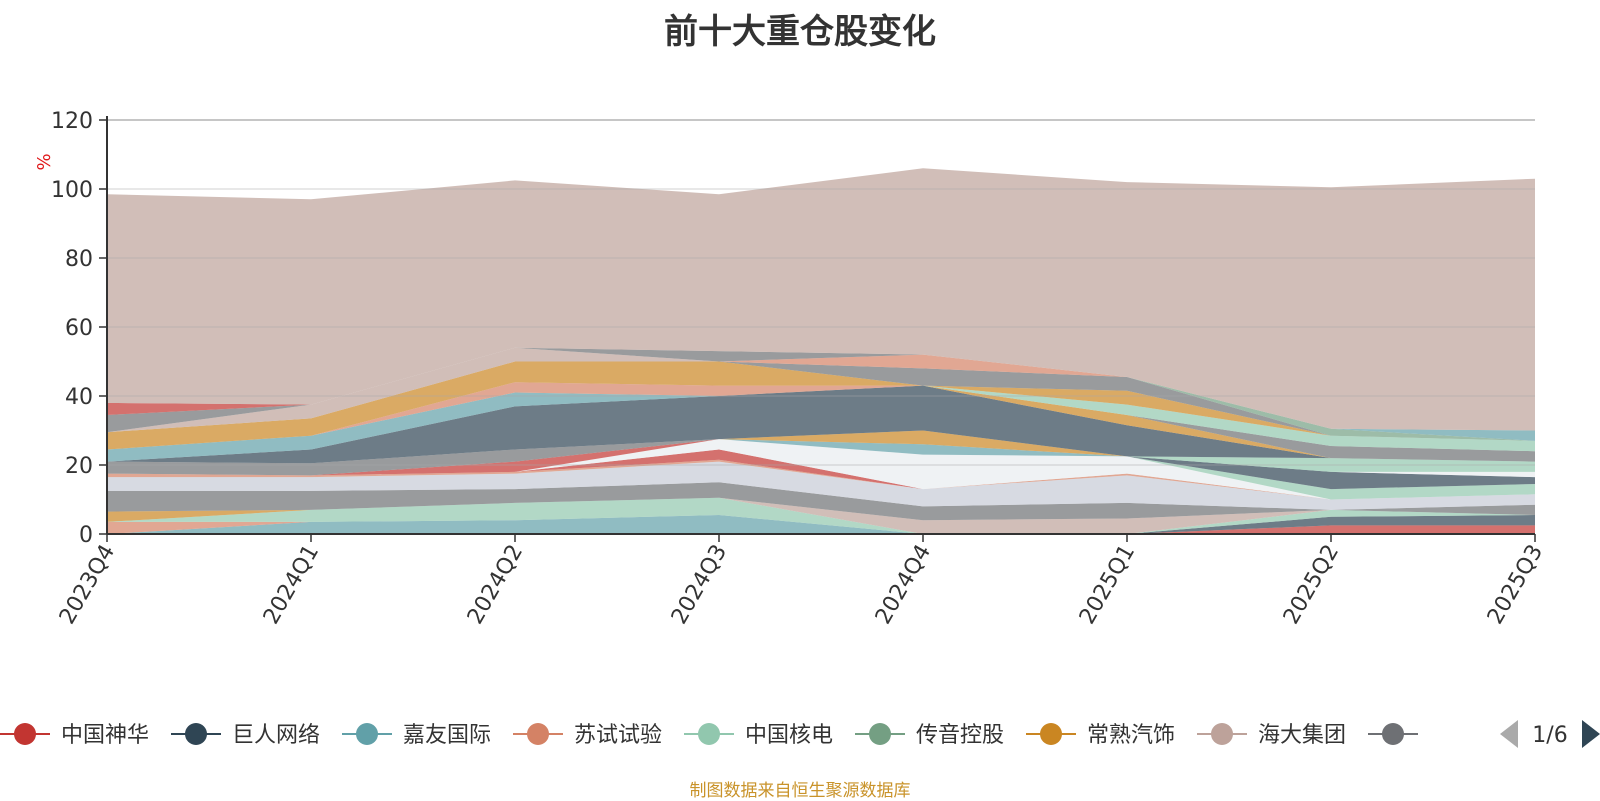 Image resolution: width=1600 pixels, height=801 pixels. What do you see at coordinates (1591, 734) in the screenshot?
I see `legend-next-arrow-icon` at bounding box center [1591, 734].